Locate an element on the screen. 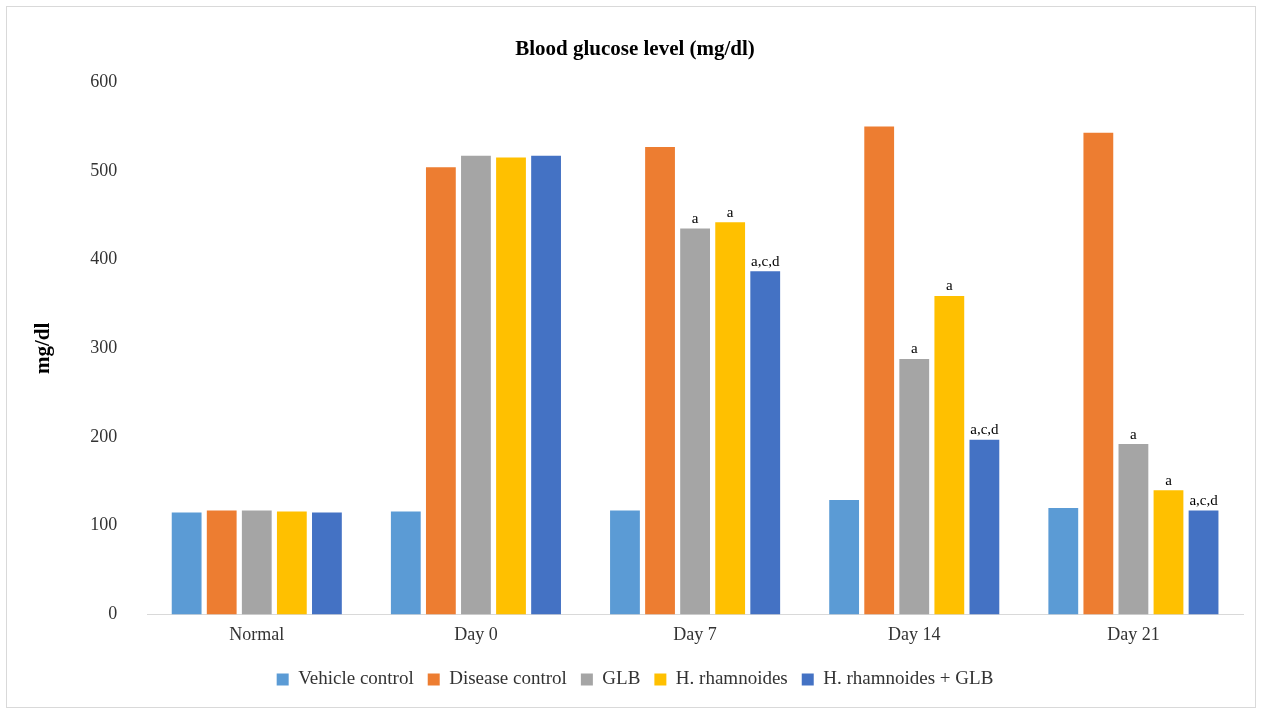 Image resolution: width=1262 pixels, height=715 pixels. y-tick-label: 100 is located at coordinates (104, 524).